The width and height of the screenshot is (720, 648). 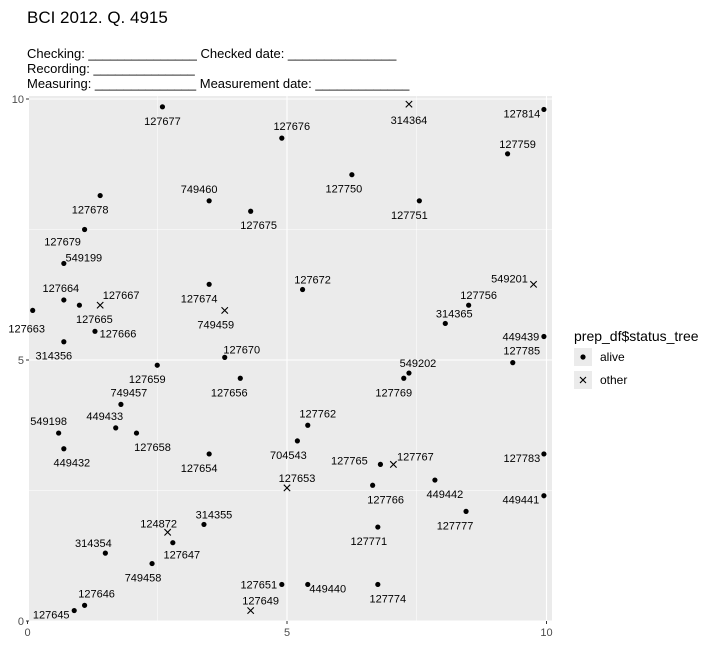 What do you see at coordinates (21, 622) in the screenshot?
I see `y-tick-label: 0` at bounding box center [21, 622].